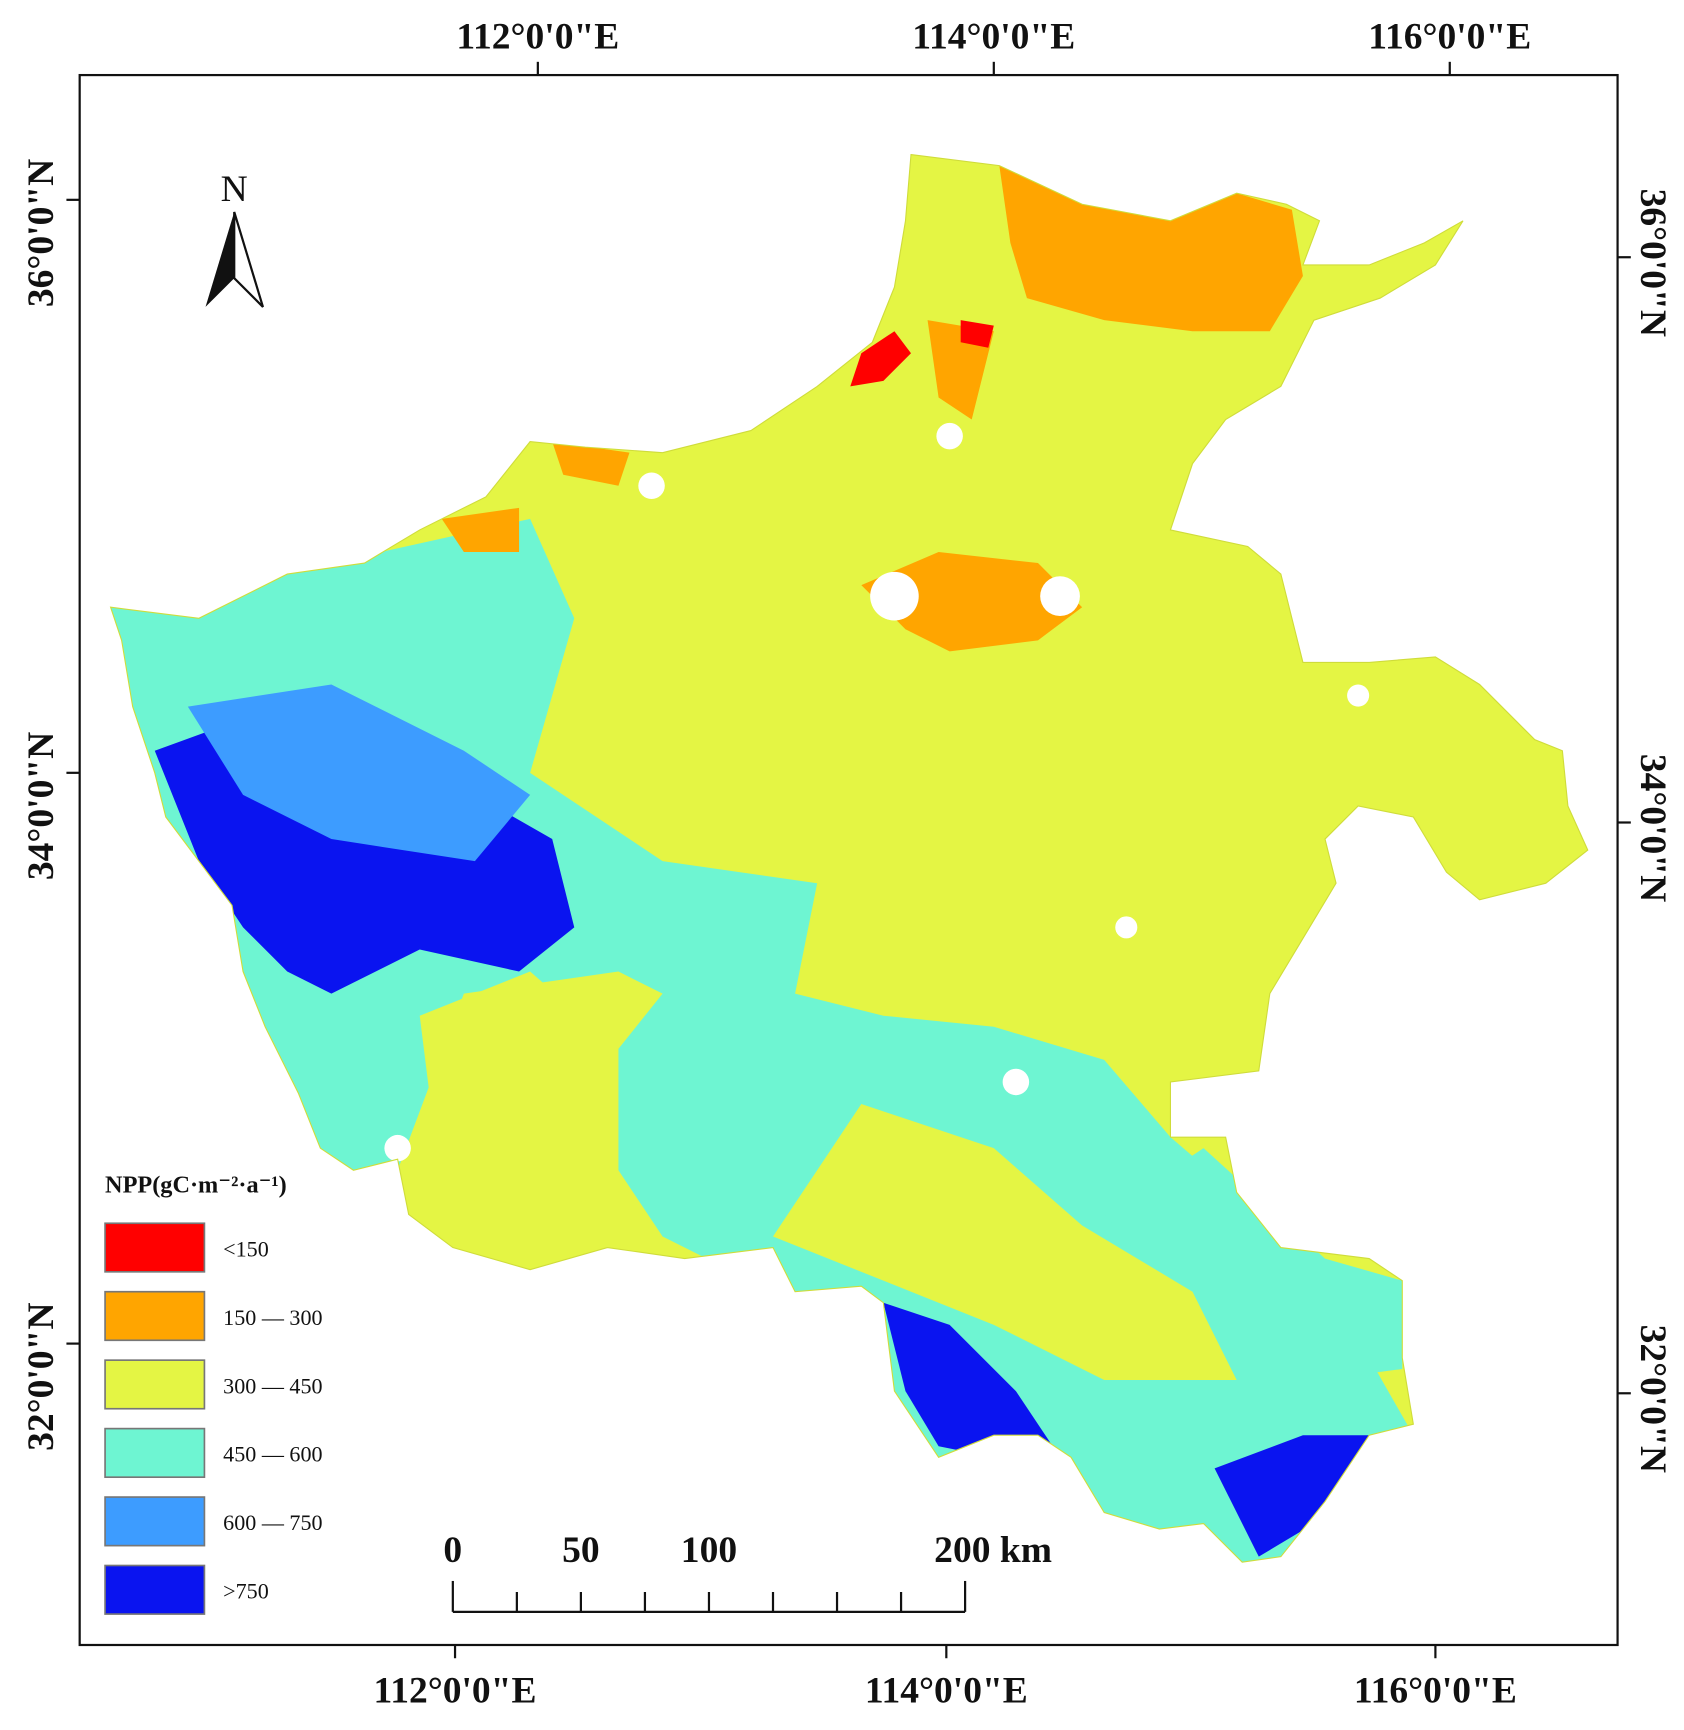 The width and height of the screenshot is (1684, 1730). Describe the element at coordinates (1449, 37) in the screenshot. I see `top-axis-label: 116°0'0"E` at that location.